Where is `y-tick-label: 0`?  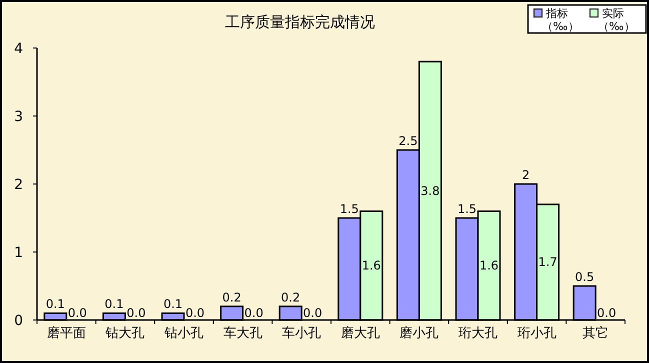 y-tick-label: 0 is located at coordinates (18, 321).